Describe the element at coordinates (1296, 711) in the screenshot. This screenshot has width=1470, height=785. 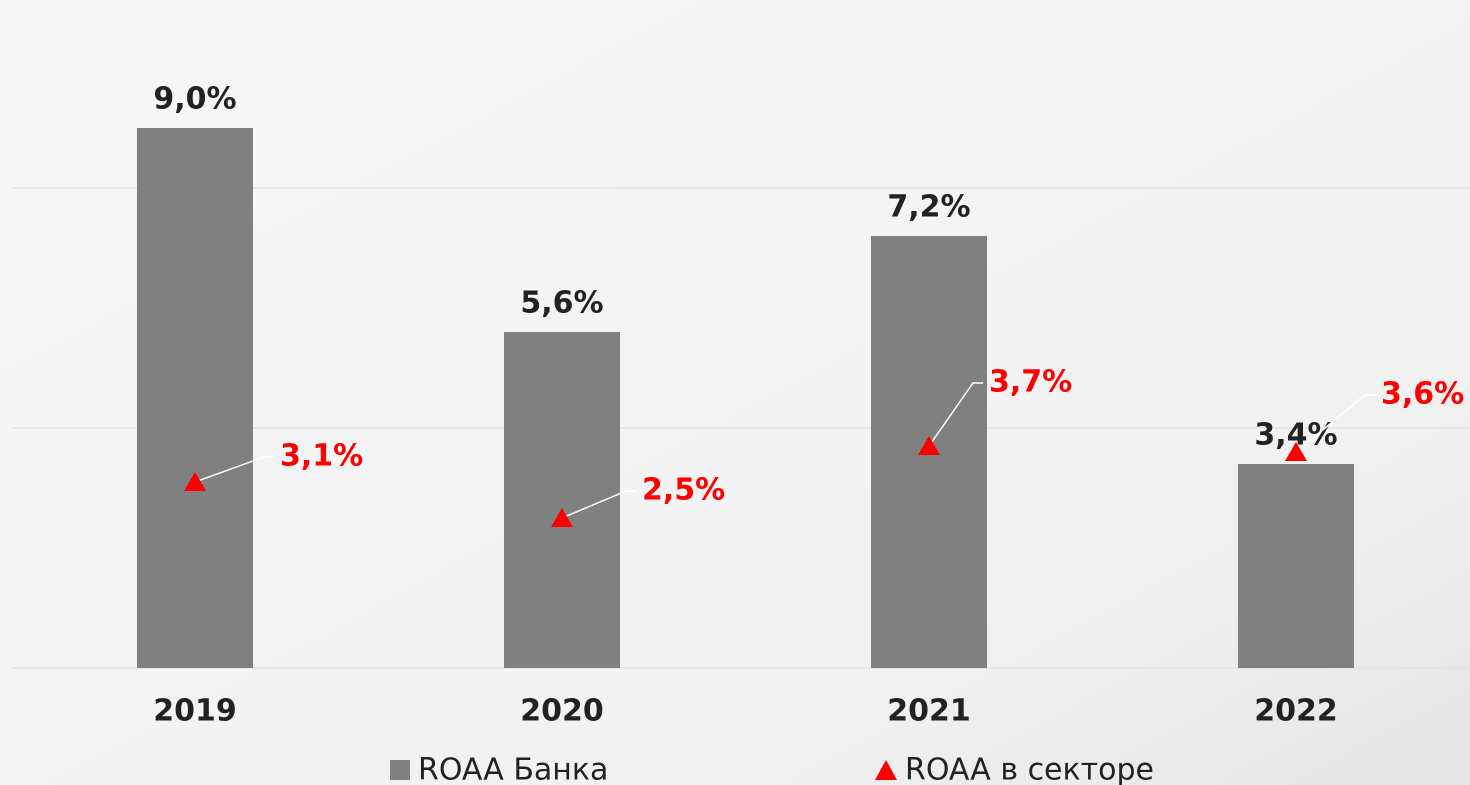
I see `x-tick-label: 2022` at that location.